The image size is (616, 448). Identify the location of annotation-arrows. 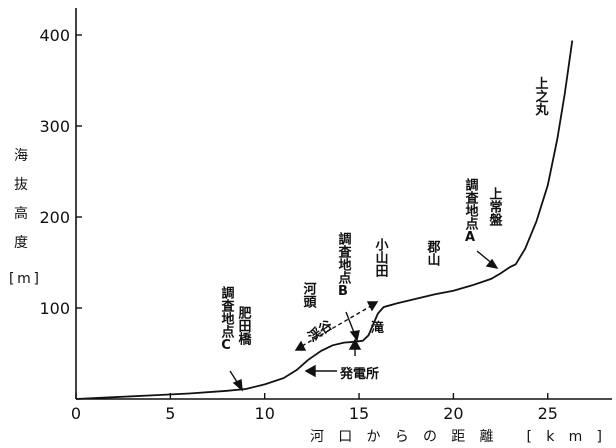
(364, 321).